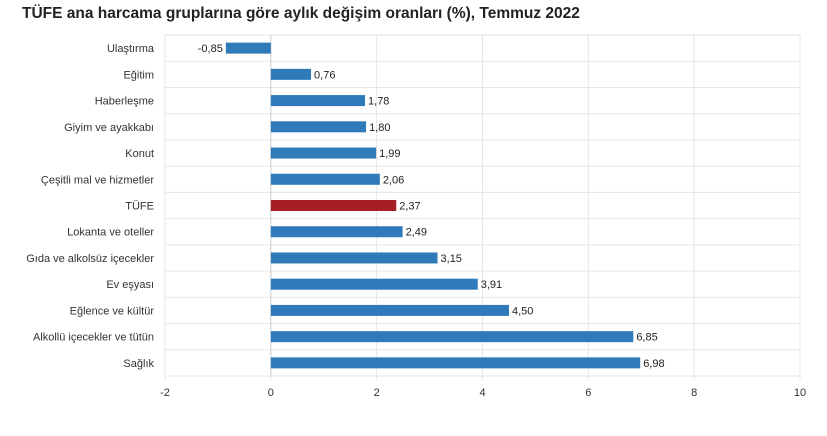 The image size is (827, 436). I want to click on category-label: Haberleşme, so click(124, 102).